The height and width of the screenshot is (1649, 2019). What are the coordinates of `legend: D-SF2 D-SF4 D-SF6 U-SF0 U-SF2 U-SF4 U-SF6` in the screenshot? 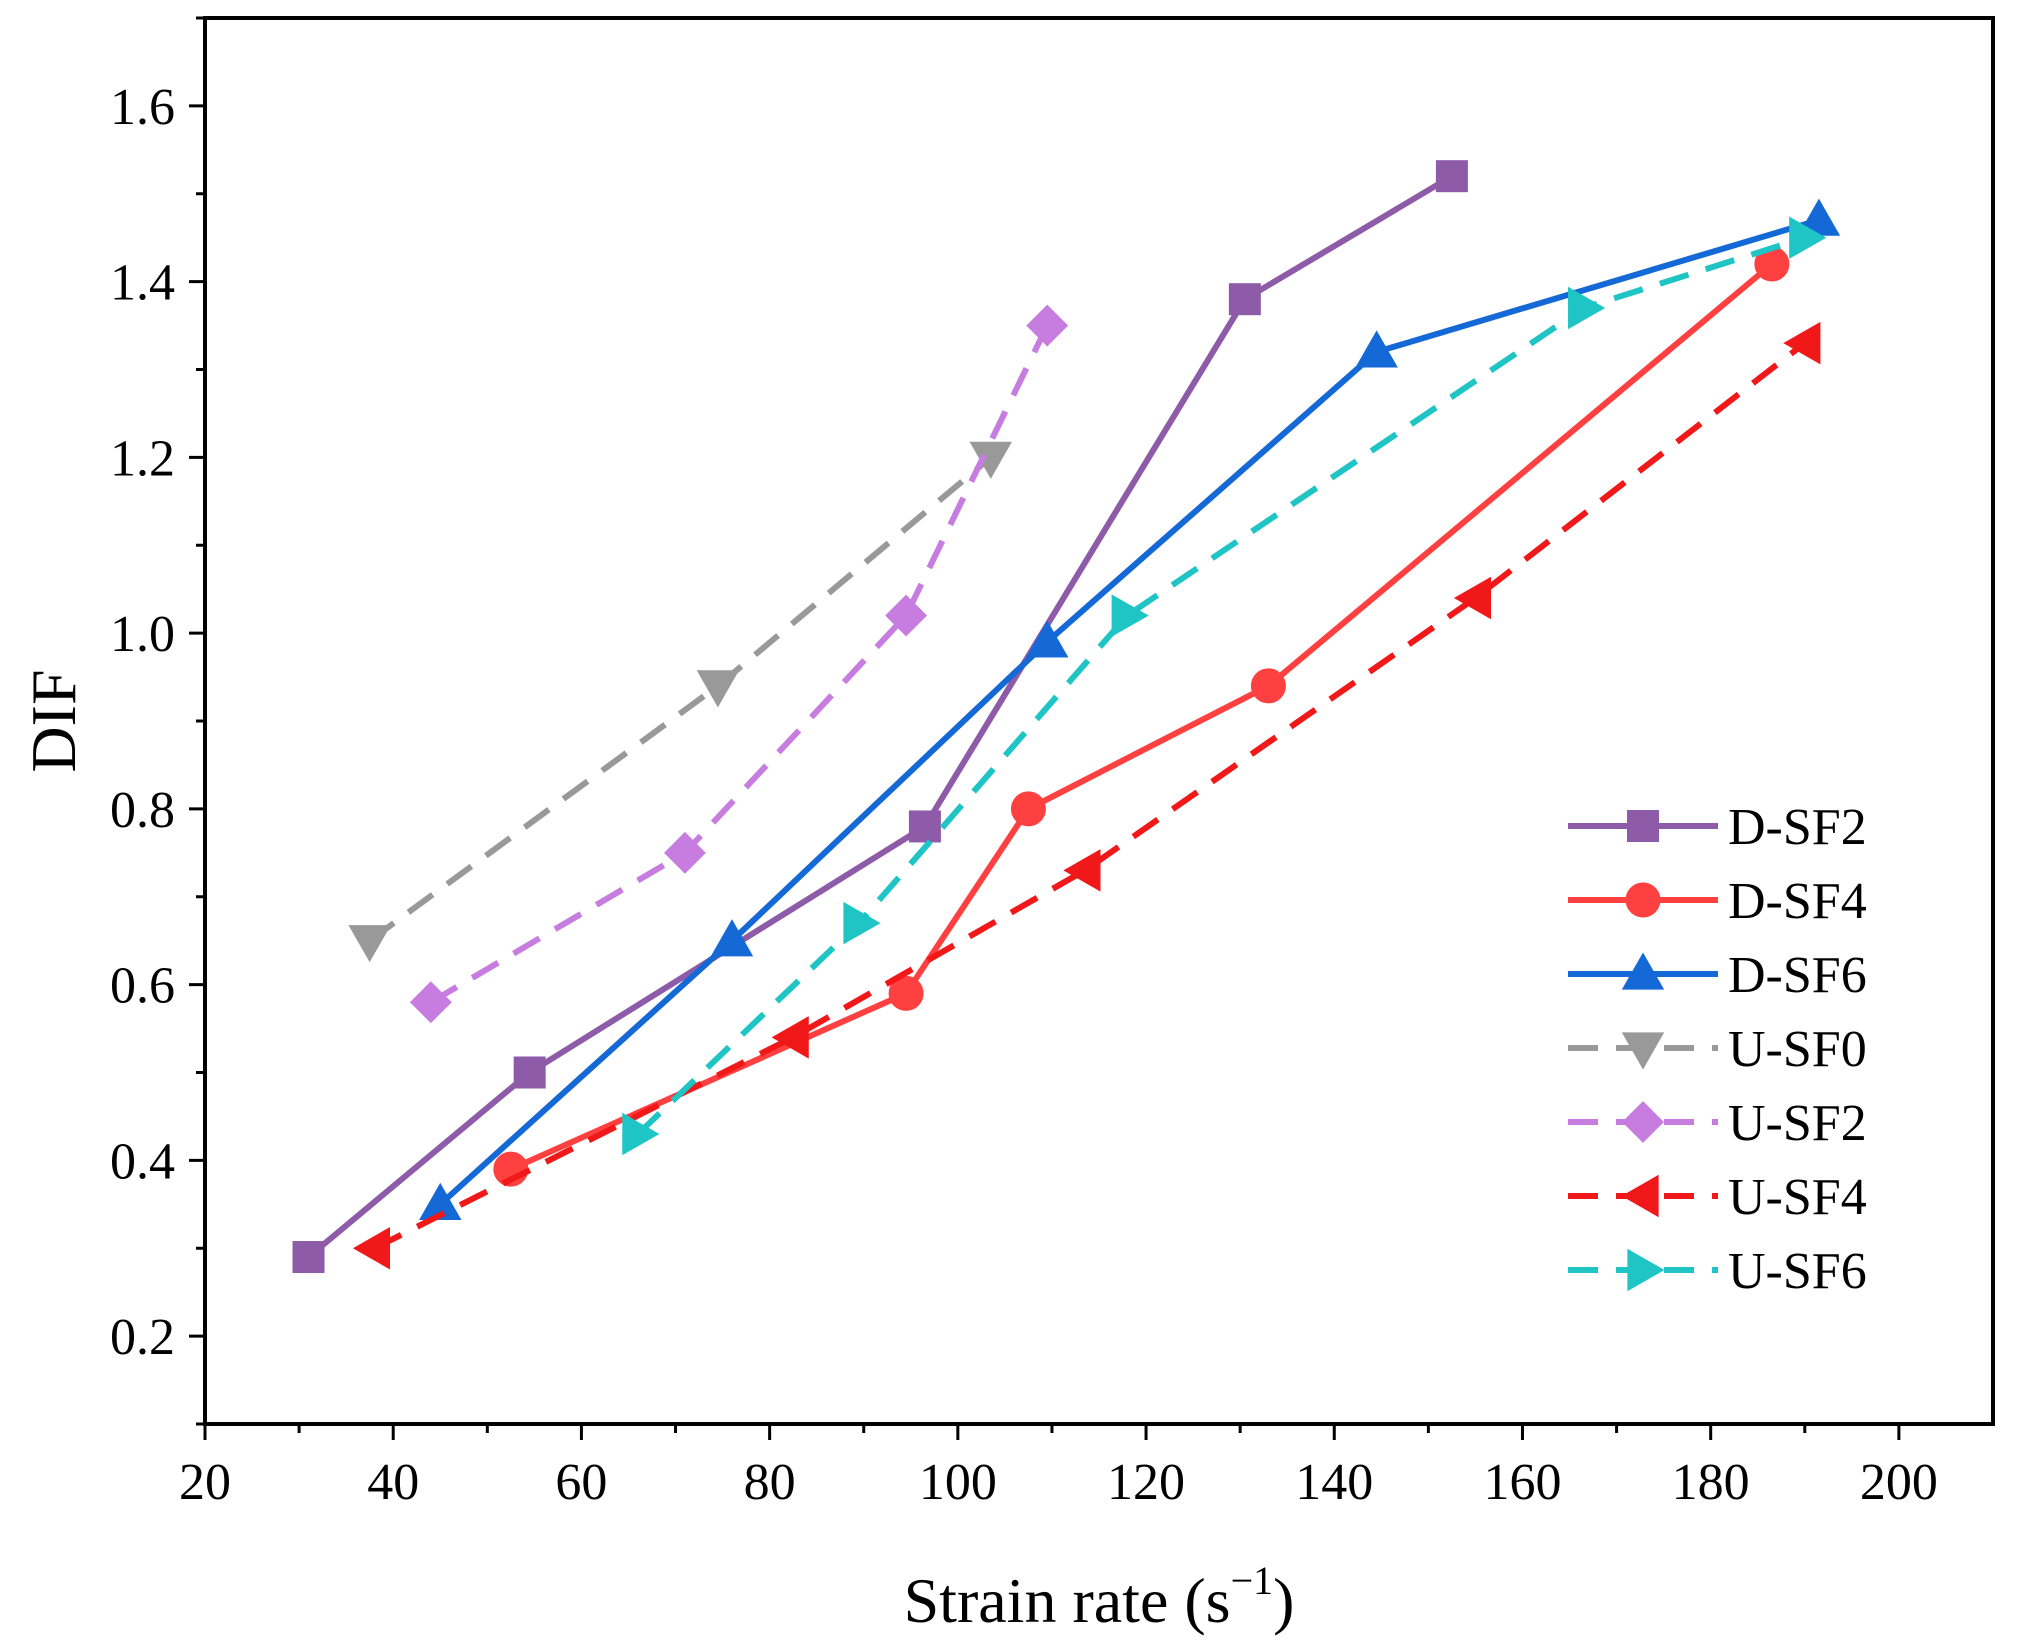 It's located at (1717, 1049).